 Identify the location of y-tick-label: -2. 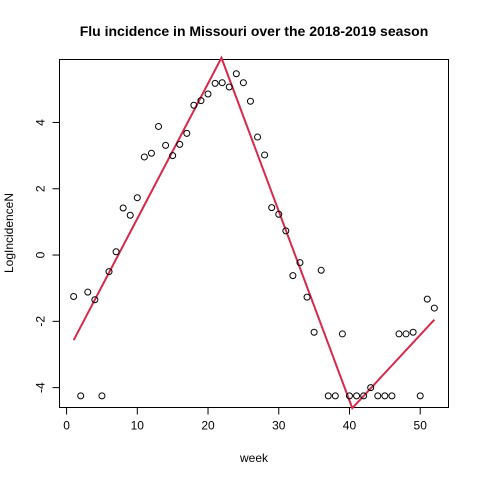
(41, 321).